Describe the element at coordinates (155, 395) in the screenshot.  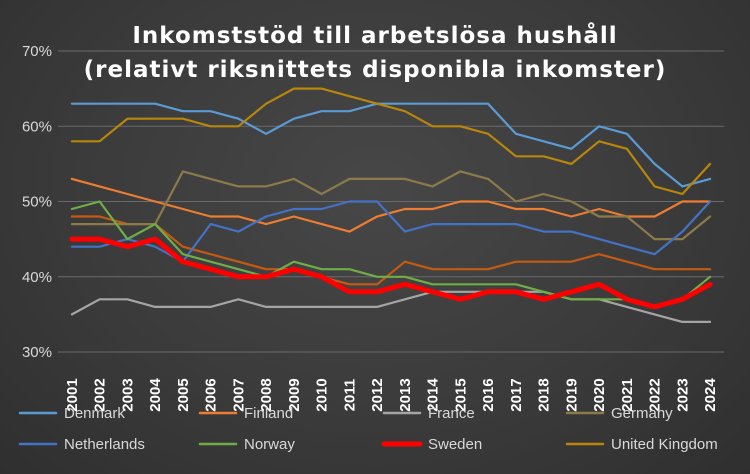
I see `x-tick-label: 2004` at that location.